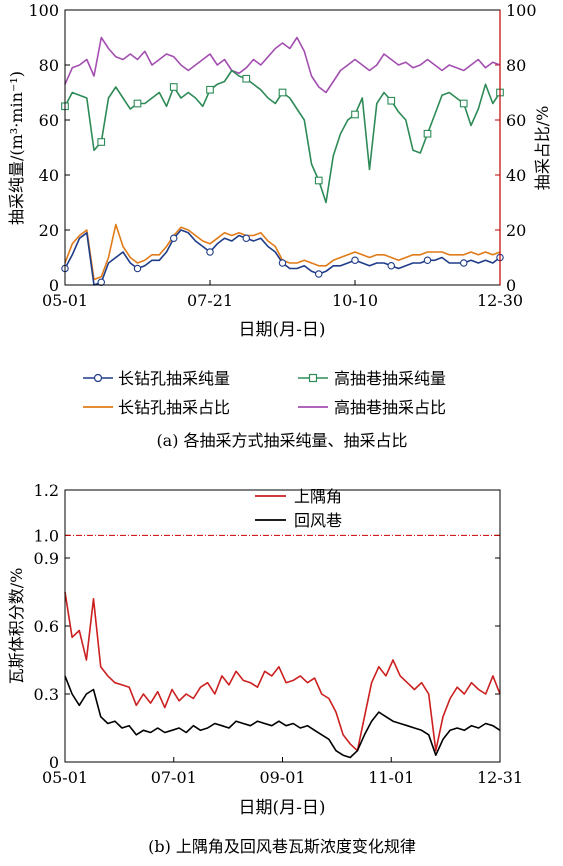  I want to click on chart-a-y2tick-label: 40, so click(516, 175).